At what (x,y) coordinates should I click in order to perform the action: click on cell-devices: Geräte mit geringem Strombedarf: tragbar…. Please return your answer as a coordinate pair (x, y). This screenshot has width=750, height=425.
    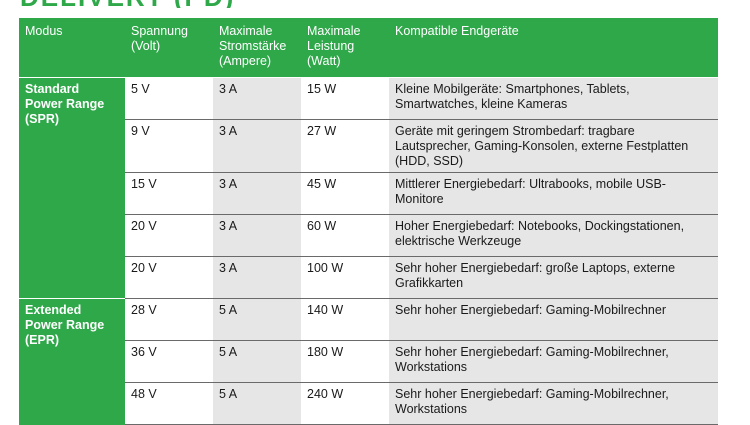
    Looking at the image, I should click on (553, 146).